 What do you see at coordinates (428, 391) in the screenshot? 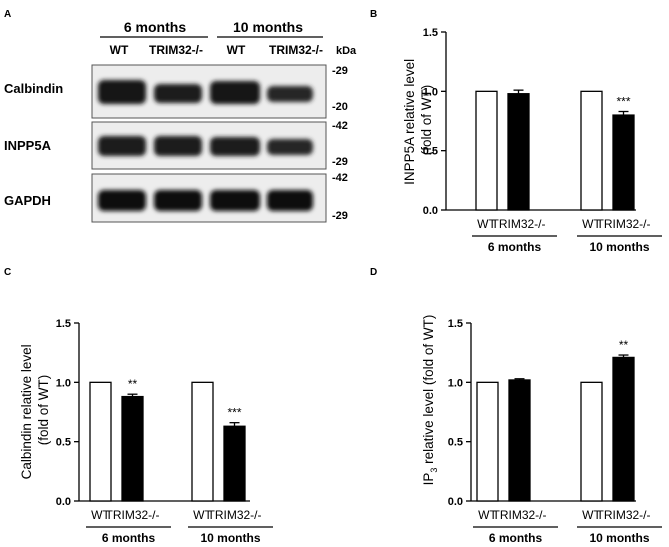
I see `y-axis-title-rest: relative level (fold of WT)` at bounding box center [428, 391].